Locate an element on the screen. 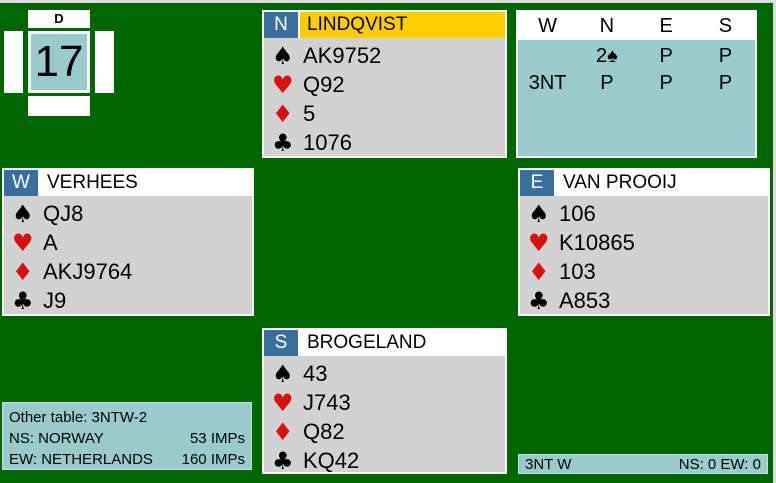  bidding-table: W N E S 2♠ P P 3NT P P P is located at coordinates (636, 84).